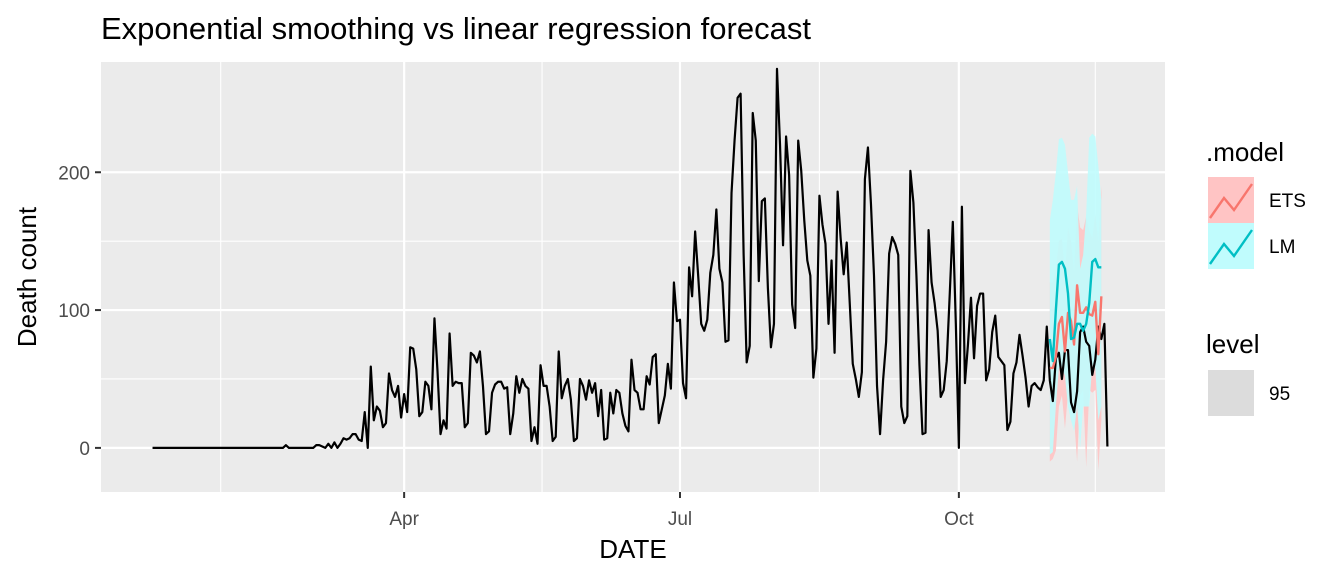  Describe the element at coordinates (680, 519) in the screenshot. I see `x-tick-label: Jul` at that location.